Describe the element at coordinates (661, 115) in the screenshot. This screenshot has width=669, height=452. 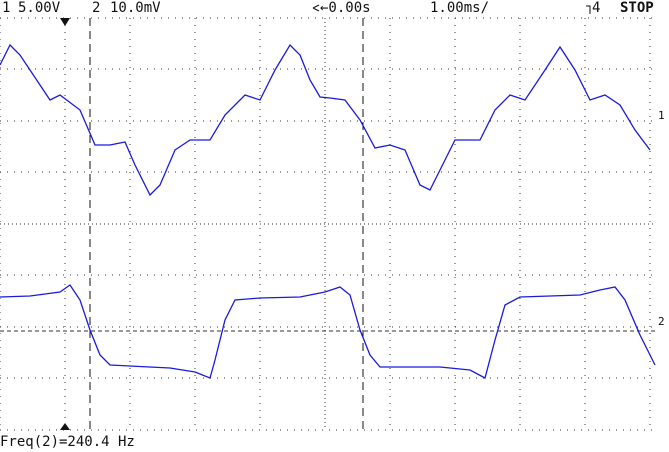
I see `ch1-marker: 1` at that location.